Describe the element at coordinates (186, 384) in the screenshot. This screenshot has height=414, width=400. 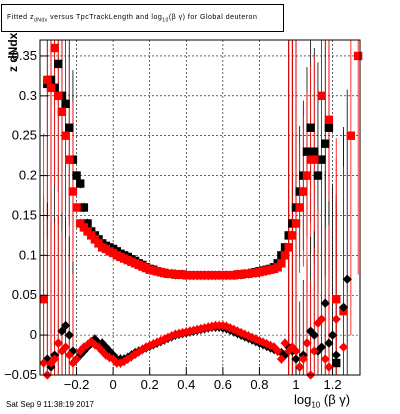
I see `x-tick-label: 0.4` at that location.